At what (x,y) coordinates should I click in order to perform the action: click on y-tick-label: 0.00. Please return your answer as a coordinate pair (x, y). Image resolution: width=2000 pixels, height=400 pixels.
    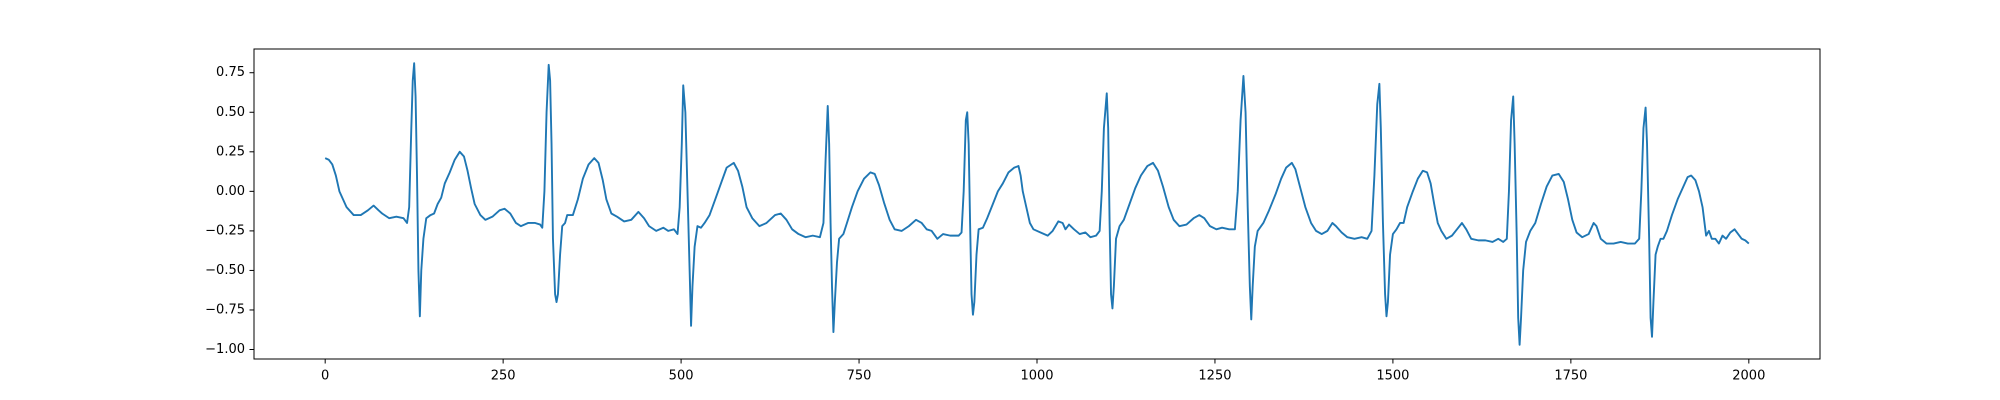
    Looking at the image, I should click on (230, 191).